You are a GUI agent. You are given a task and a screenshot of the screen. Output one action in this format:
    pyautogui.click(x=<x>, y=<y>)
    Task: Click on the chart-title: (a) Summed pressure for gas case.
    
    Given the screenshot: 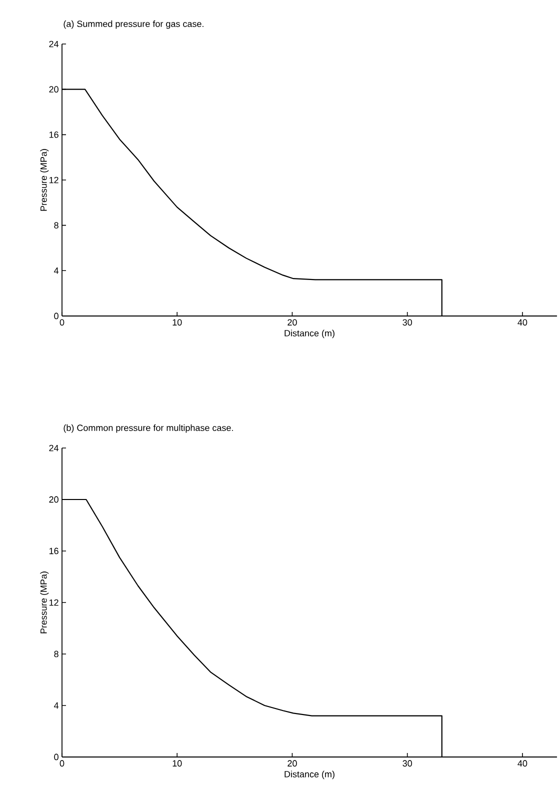 What is the action you would take?
    pyautogui.click(x=134, y=24)
    